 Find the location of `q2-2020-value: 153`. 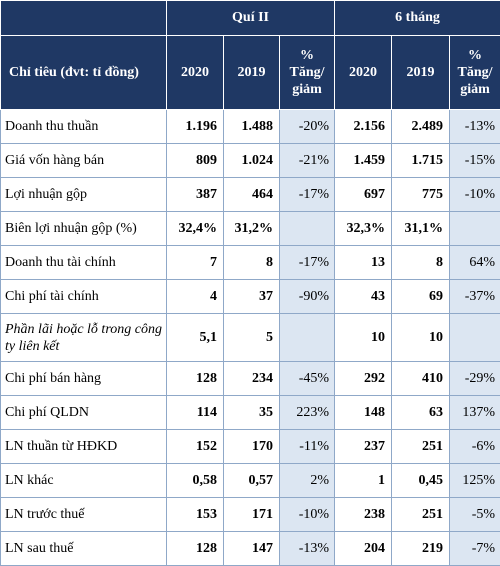

q2-2020-value: 153 is located at coordinates (195, 515).